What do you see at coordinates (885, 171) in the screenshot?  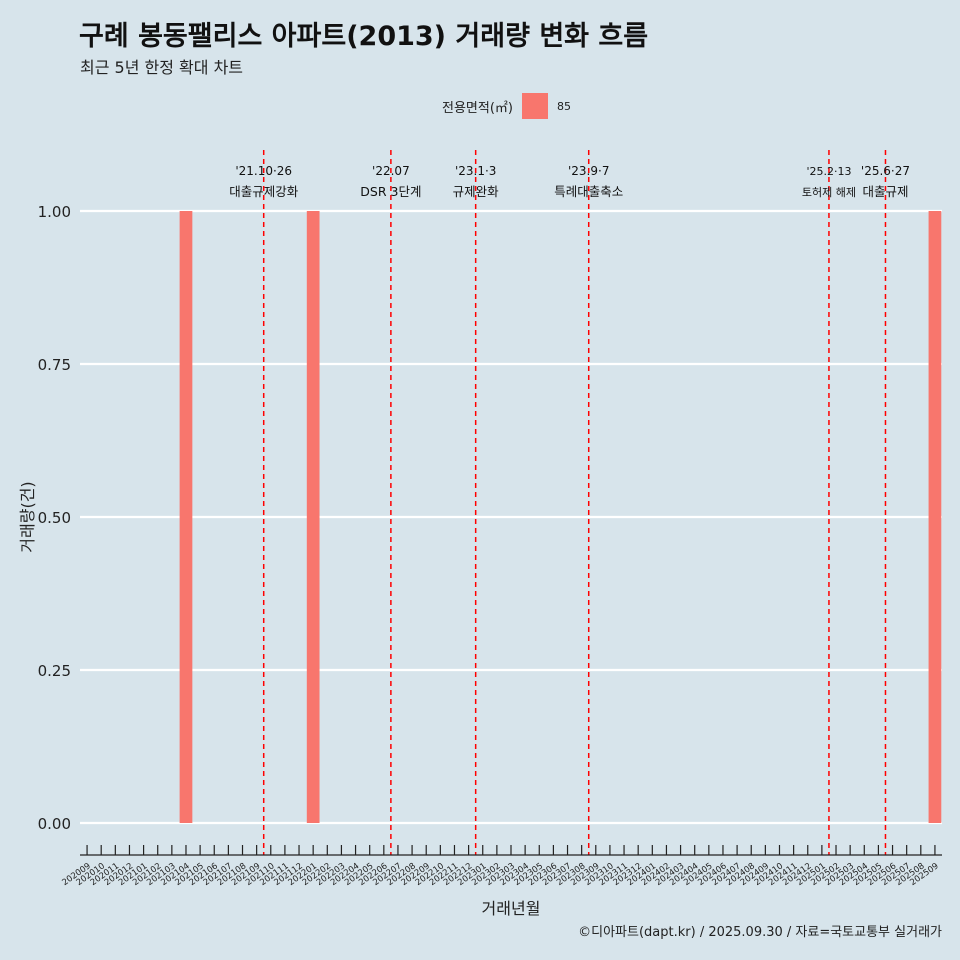 I see `event-date-label: '25.6·27` at bounding box center [885, 171].